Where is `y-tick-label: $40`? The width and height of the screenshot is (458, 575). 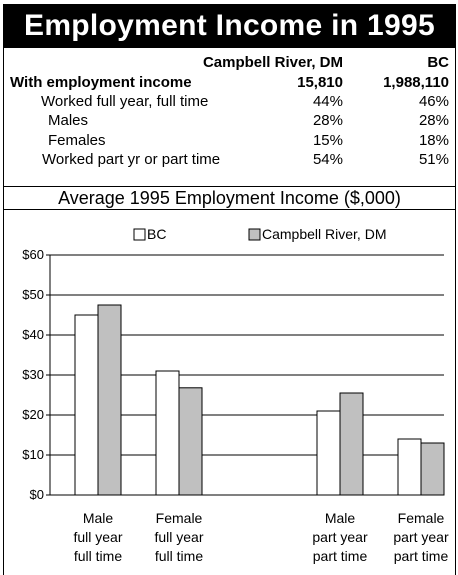
y-tick-label: $40 is located at coordinates (33, 334).